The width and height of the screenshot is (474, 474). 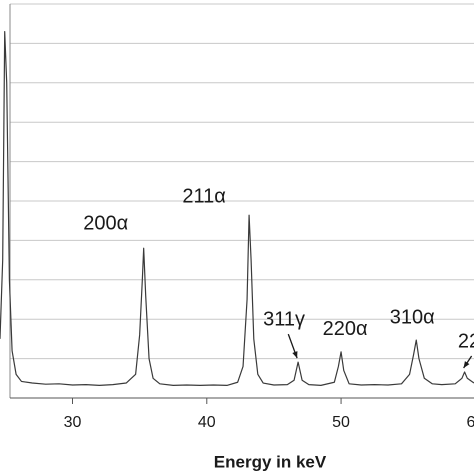 What do you see at coordinates (341, 422) in the screenshot?
I see `x-tick-label: 50` at bounding box center [341, 422].